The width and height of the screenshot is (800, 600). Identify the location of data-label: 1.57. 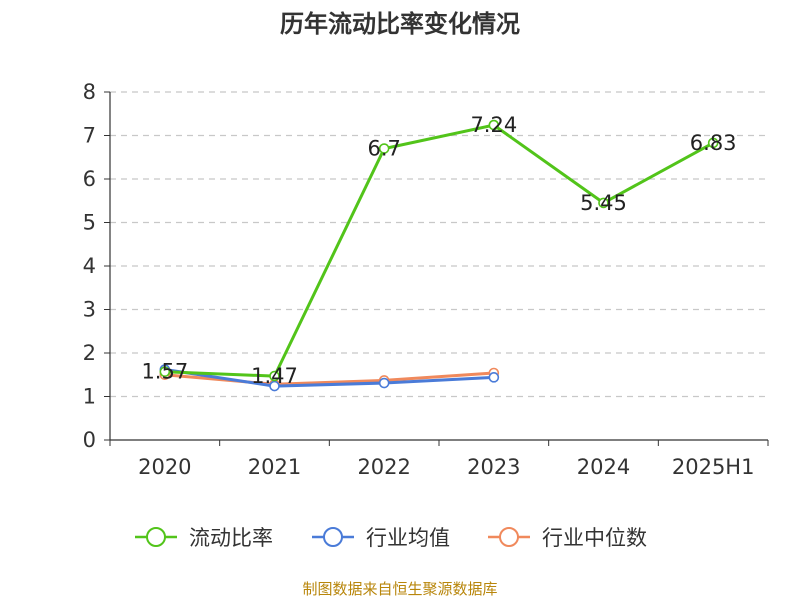
(164, 372).